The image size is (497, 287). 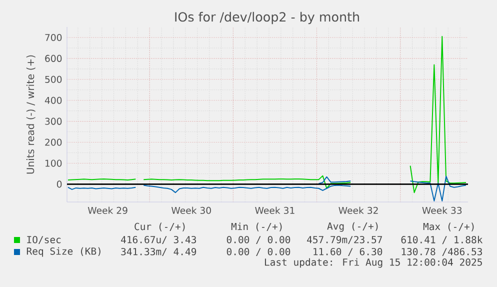 What do you see at coordinates (63, 252) in the screenshot?
I see `legend-label: Req Size (KB)` at bounding box center [63, 252].